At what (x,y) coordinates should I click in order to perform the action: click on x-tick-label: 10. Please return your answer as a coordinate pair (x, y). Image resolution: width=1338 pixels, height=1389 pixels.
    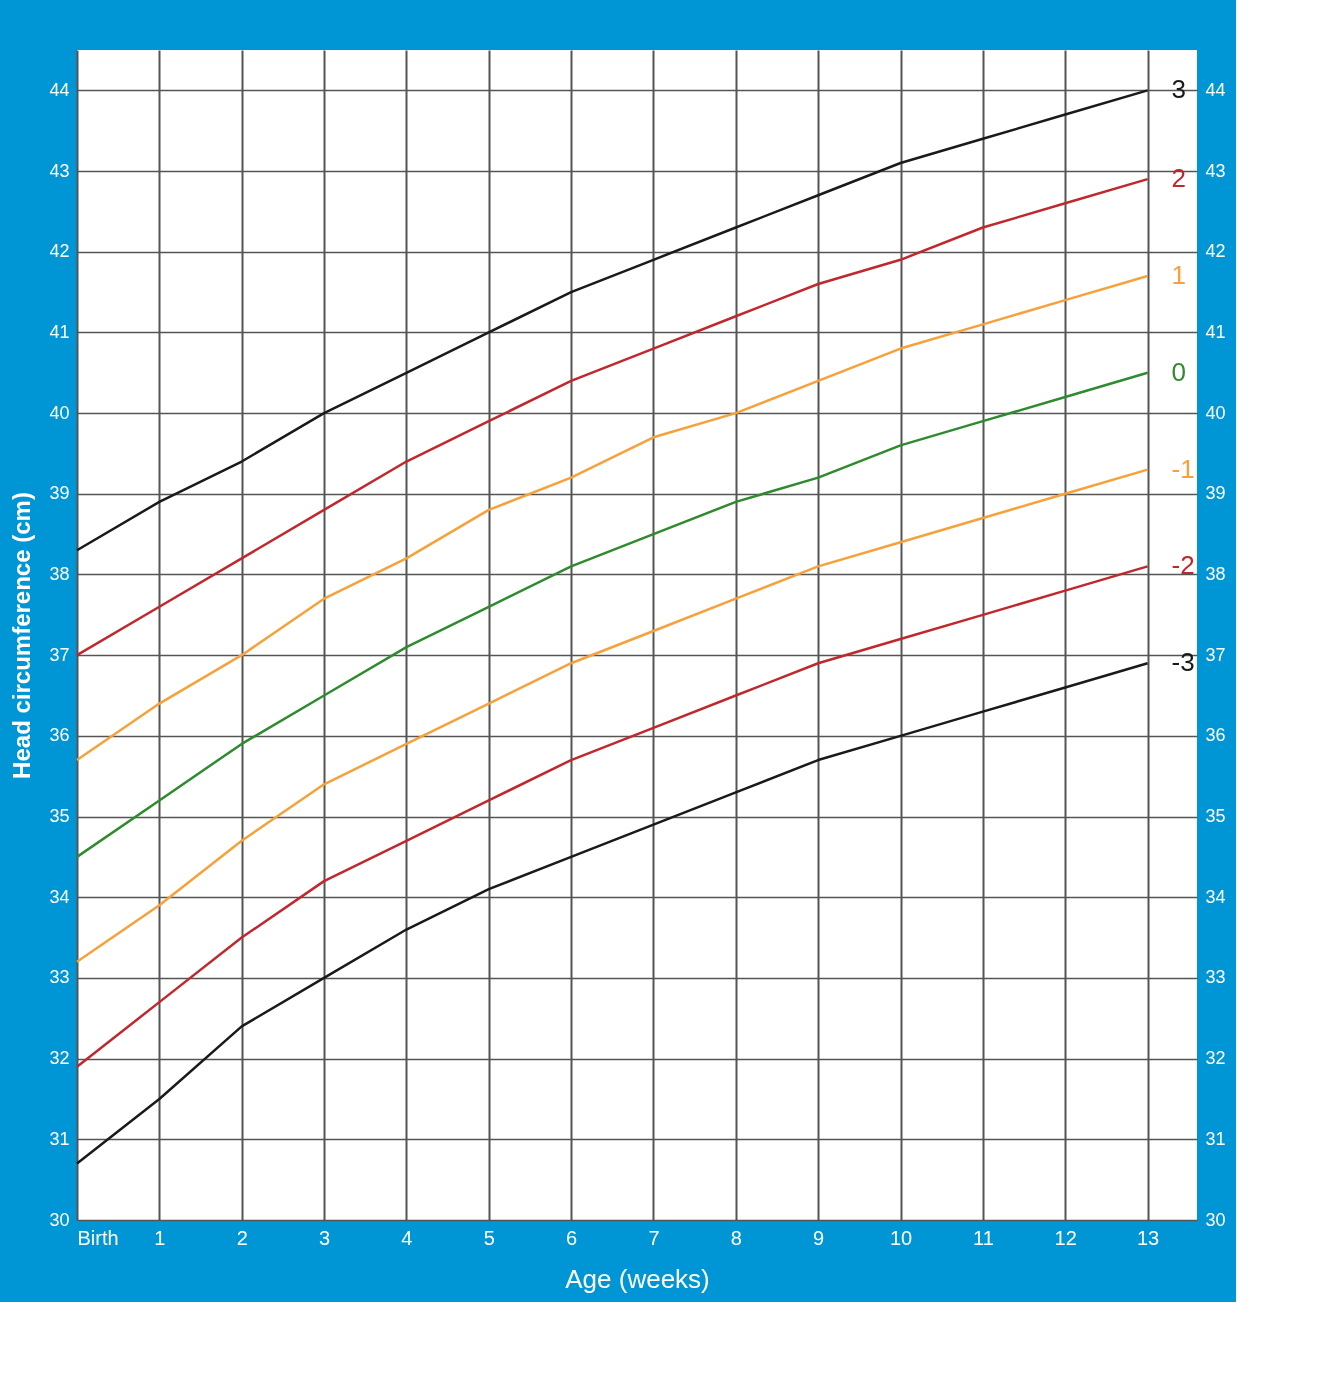
    Looking at the image, I should click on (901, 1237).